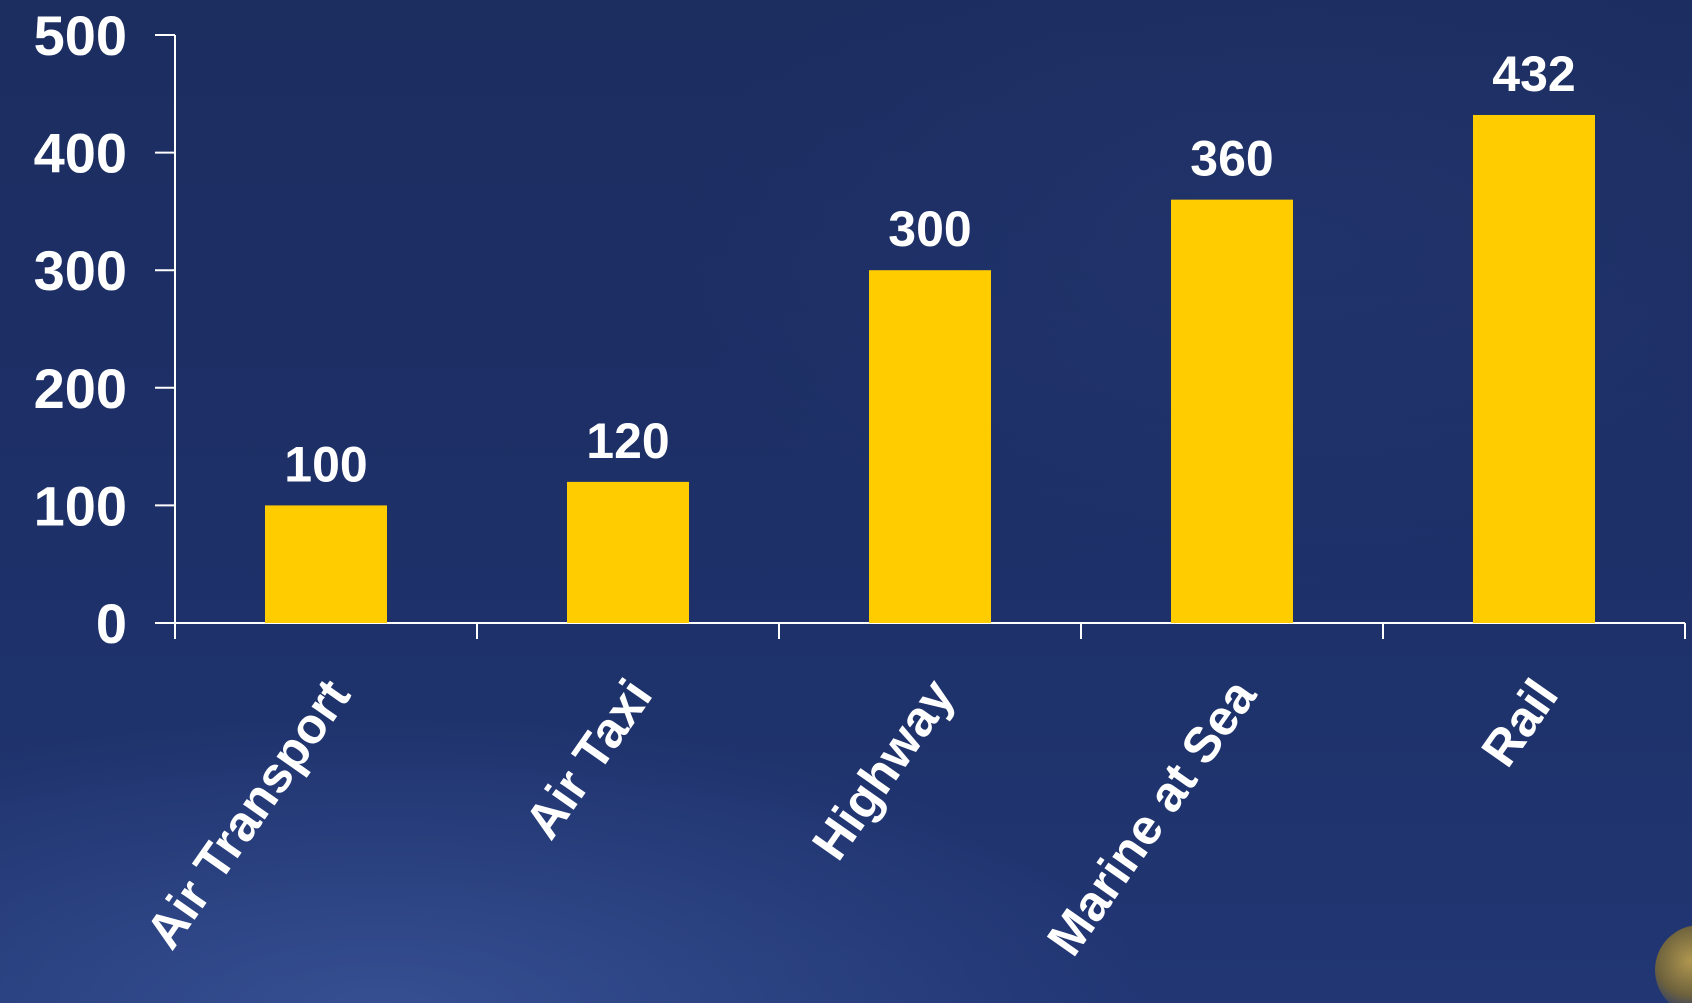 The image size is (1692, 1003). I want to click on y-tick-label: 400, so click(80, 153).